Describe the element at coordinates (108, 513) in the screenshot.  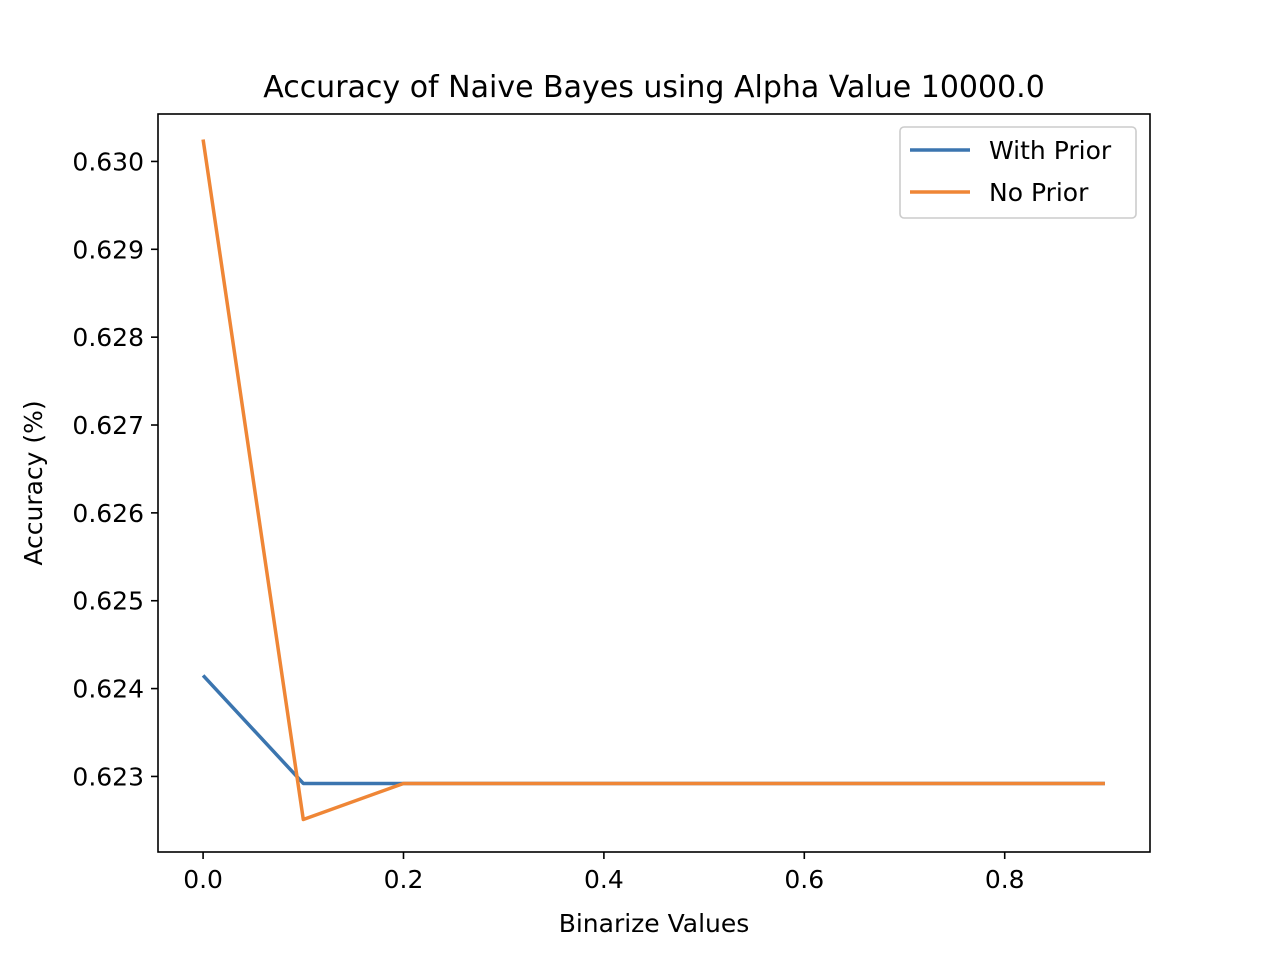
I see `y-tick-label: 0.626` at that location.